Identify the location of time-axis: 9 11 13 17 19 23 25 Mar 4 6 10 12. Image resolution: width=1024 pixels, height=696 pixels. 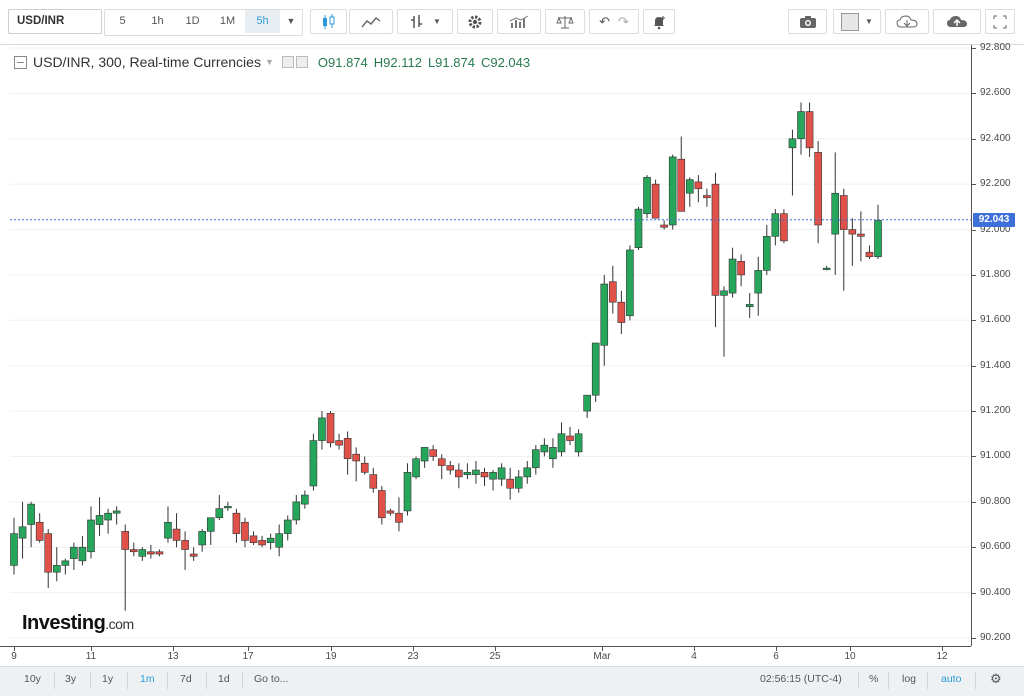
(485, 656).